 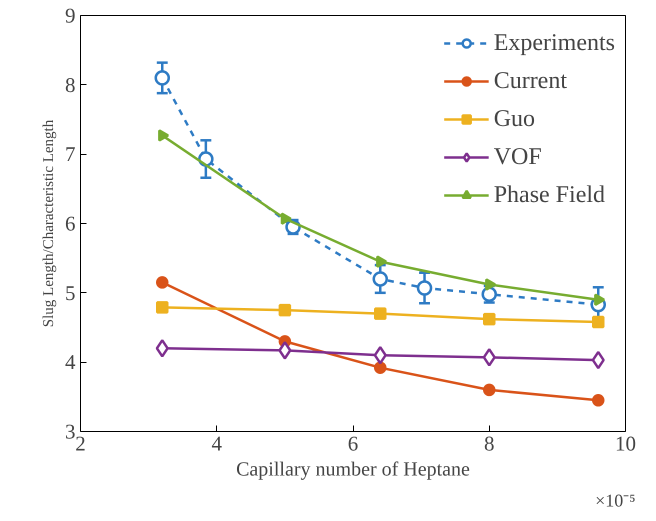 I want to click on legend-label: Phase Field, so click(x=550, y=195).